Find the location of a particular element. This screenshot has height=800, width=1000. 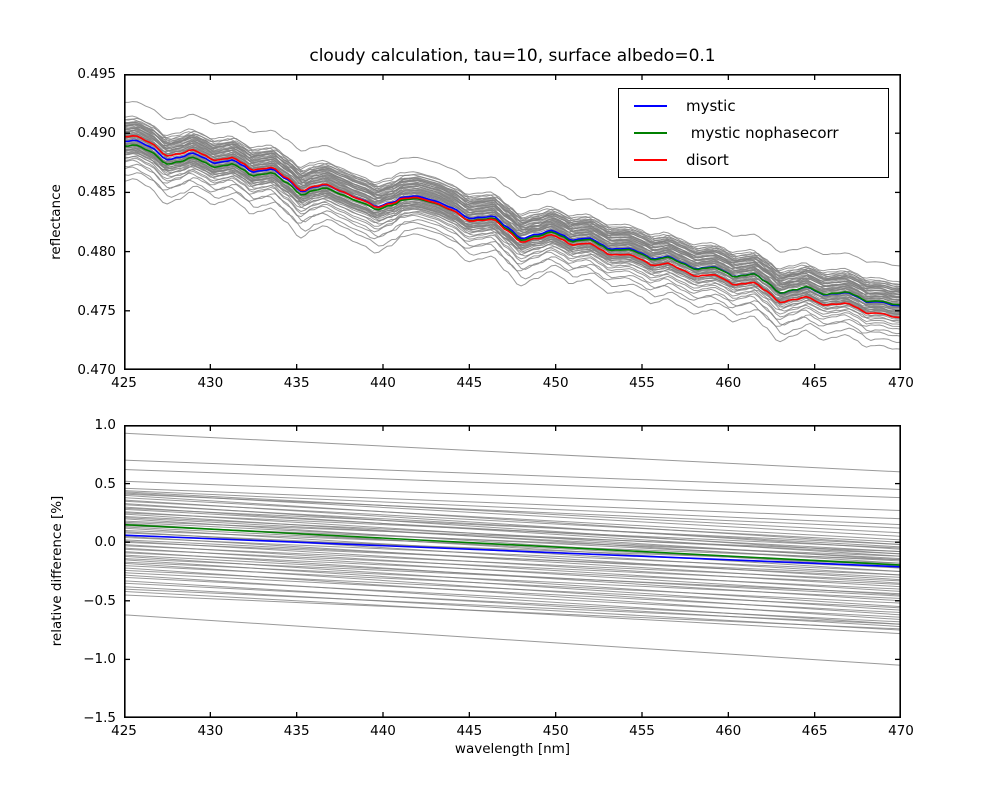

y-tick-label: 0.475 is located at coordinates (96, 310).